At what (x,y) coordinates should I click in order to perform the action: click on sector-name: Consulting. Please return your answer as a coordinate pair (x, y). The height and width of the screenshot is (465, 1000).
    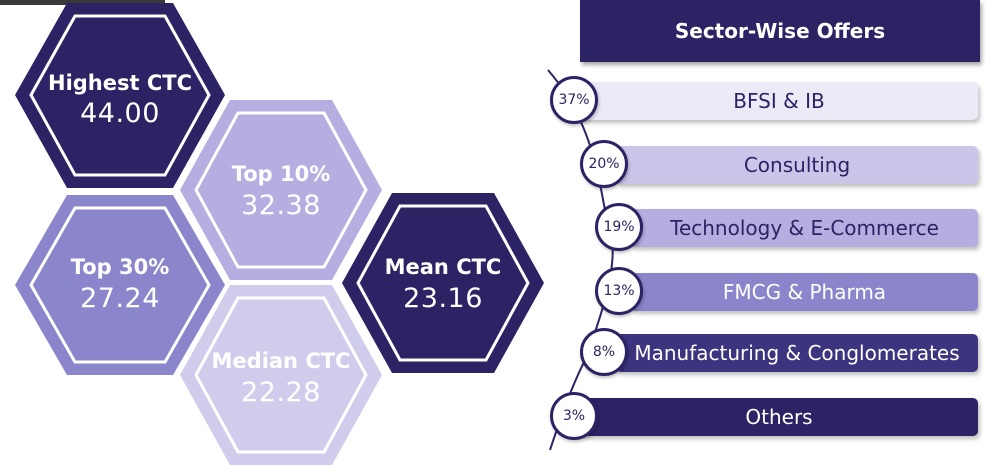
    Looking at the image, I should click on (797, 165).